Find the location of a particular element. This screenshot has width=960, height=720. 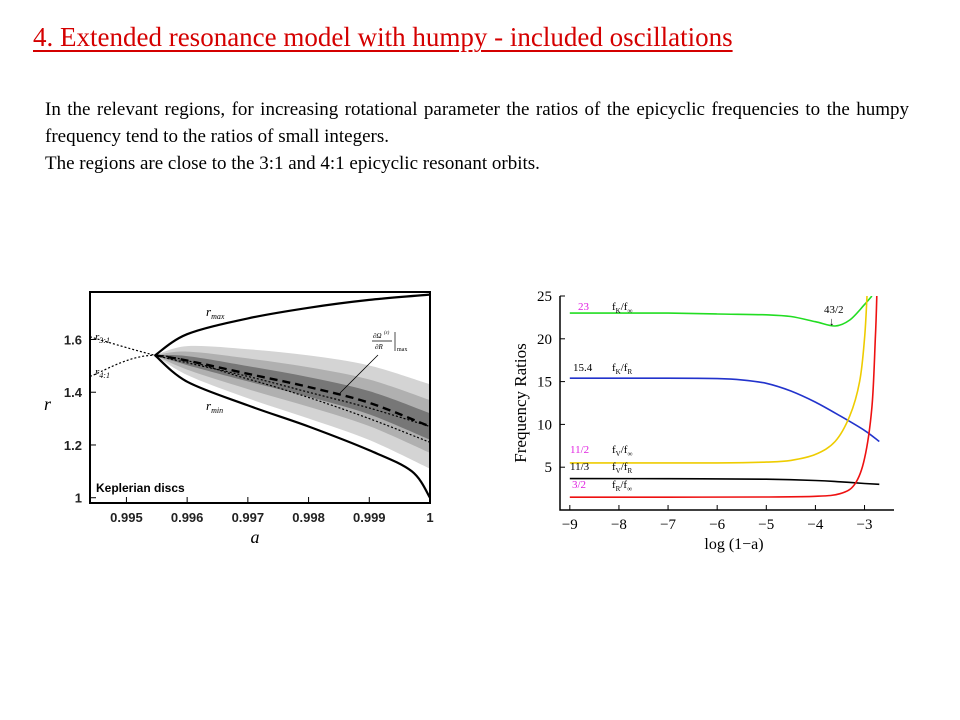

label-r-max: rmax is located at coordinates (215, 312).